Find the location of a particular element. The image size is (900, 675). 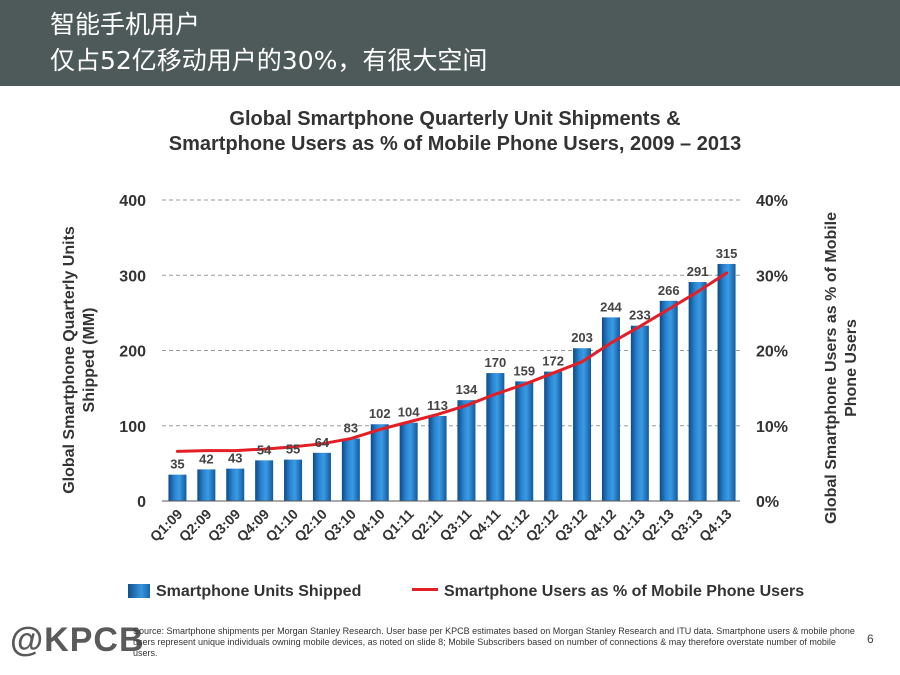

bar-value-label: 83 is located at coordinates (351, 428).